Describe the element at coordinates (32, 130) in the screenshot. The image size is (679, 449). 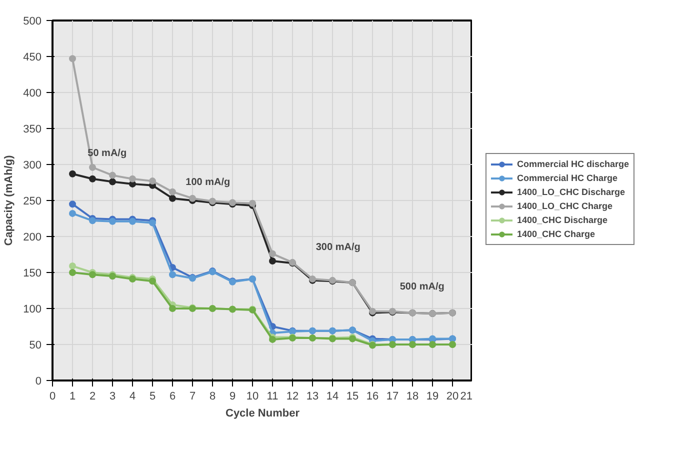
I see `y-tick-label: 350` at that location.